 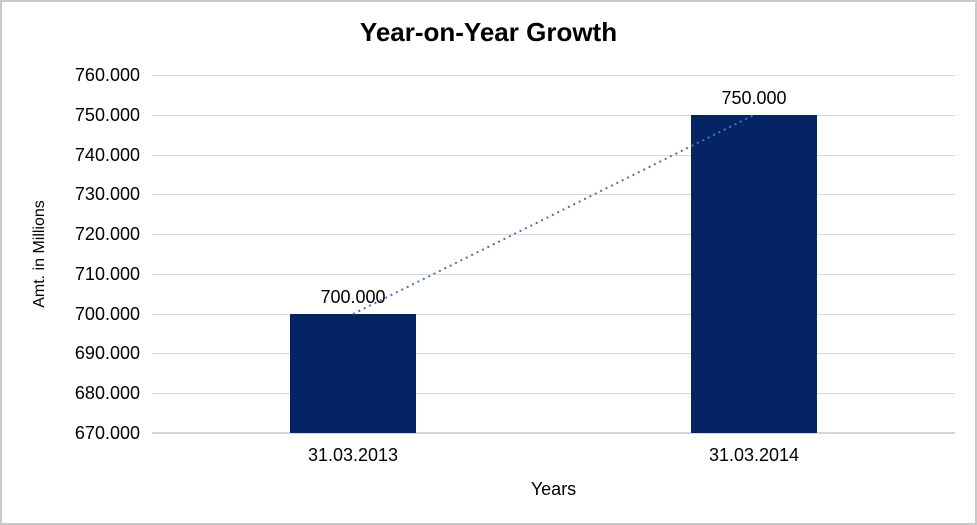 What do you see at coordinates (107, 194) in the screenshot?
I see `y-tick-label: 730.000` at bounding box center [107, 194].